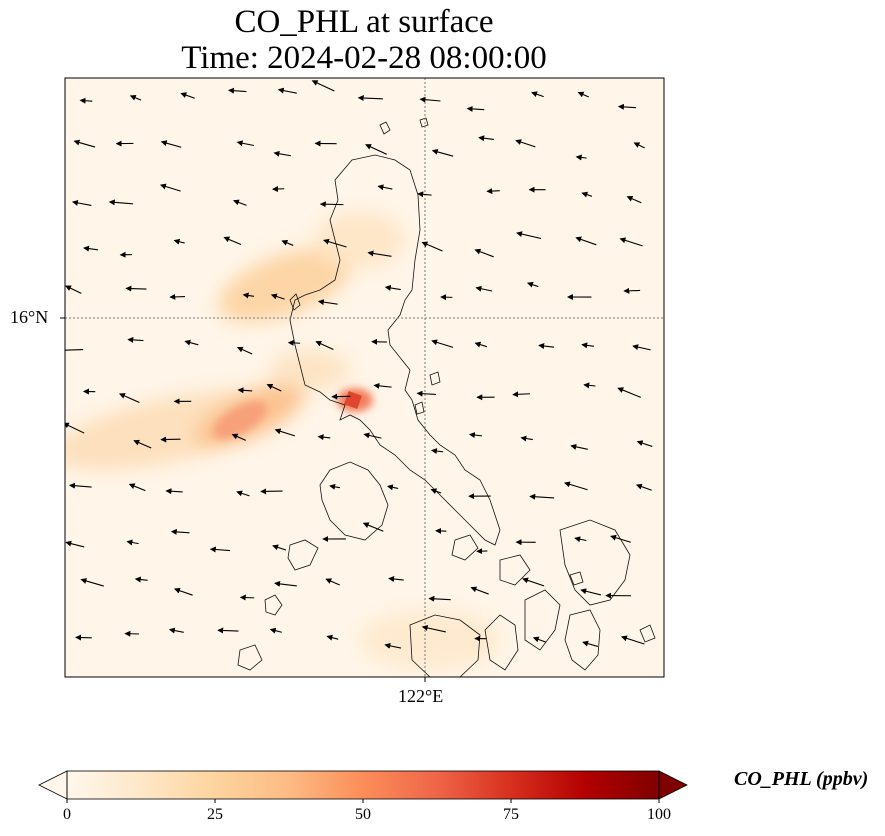 This screenshot has width=885, height=836. What do you see at coordinates (673, 785) in the screenshot?
I see `colorbar-extend-max` at bounding box center [673, 785].